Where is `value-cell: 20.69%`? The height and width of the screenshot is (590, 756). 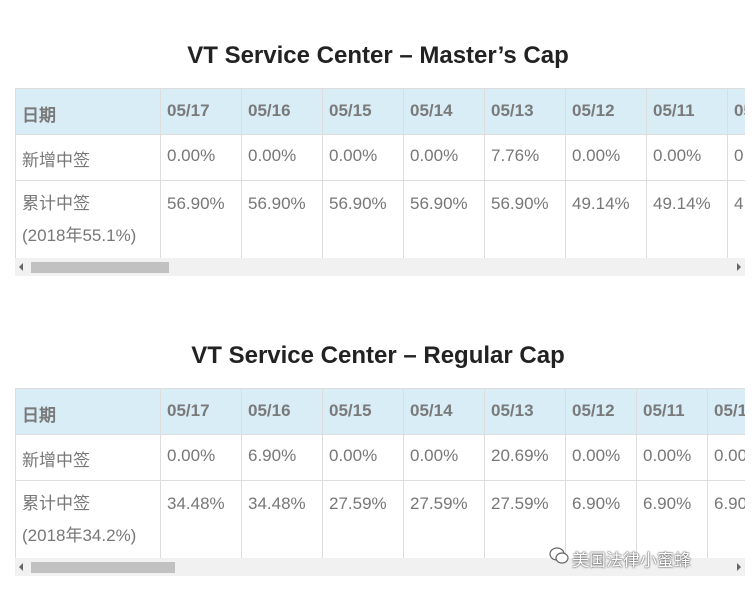 value-cell: 20.69% is located at coordinates (525, 457).